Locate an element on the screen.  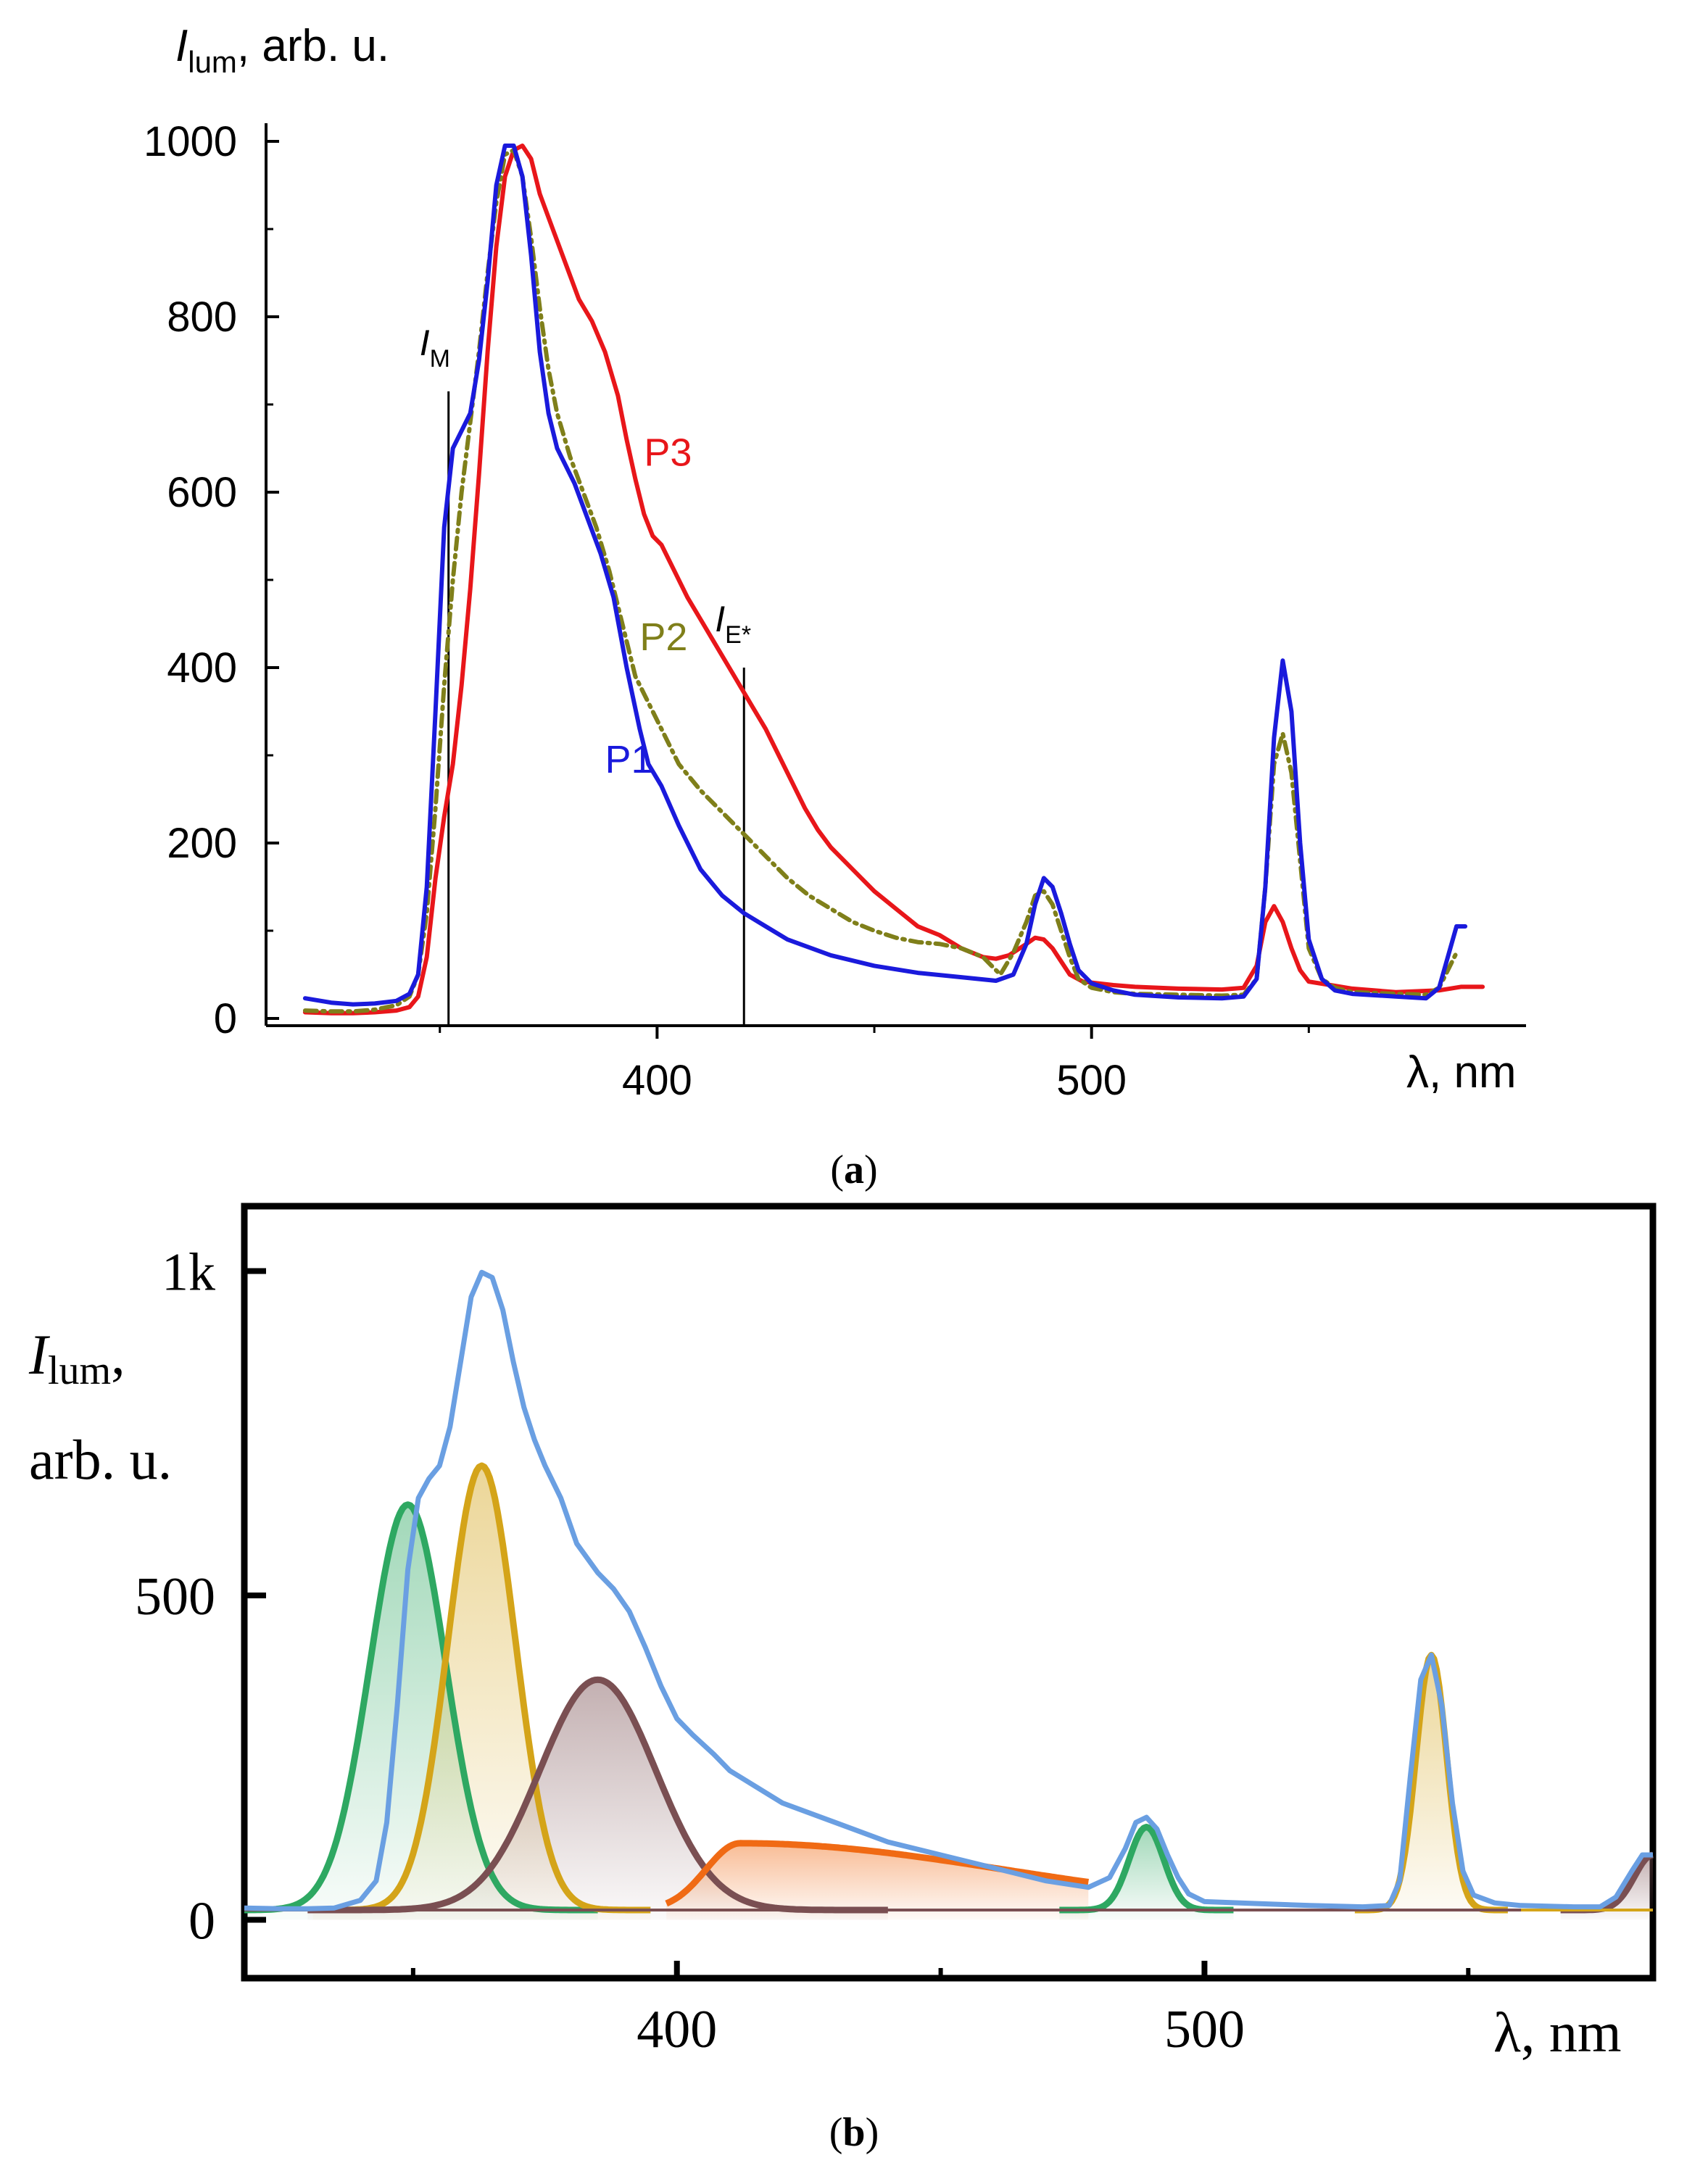
y-tick-label: 1k is located at coordinates (188, 1272).